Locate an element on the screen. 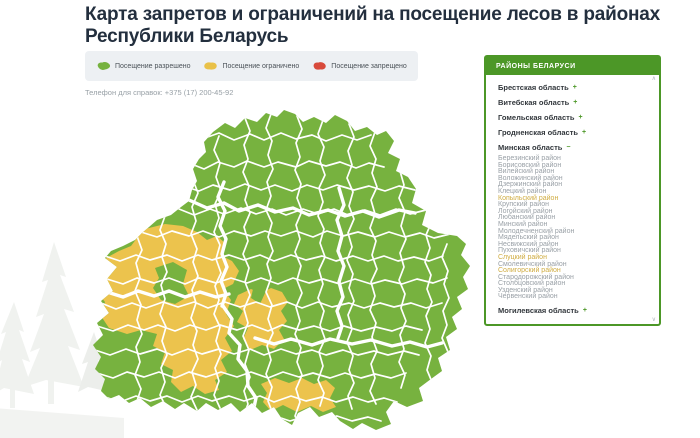  phone-note: Телефон для справок: +375 (17) 200-45-92 is located at coordinates (159, 92).